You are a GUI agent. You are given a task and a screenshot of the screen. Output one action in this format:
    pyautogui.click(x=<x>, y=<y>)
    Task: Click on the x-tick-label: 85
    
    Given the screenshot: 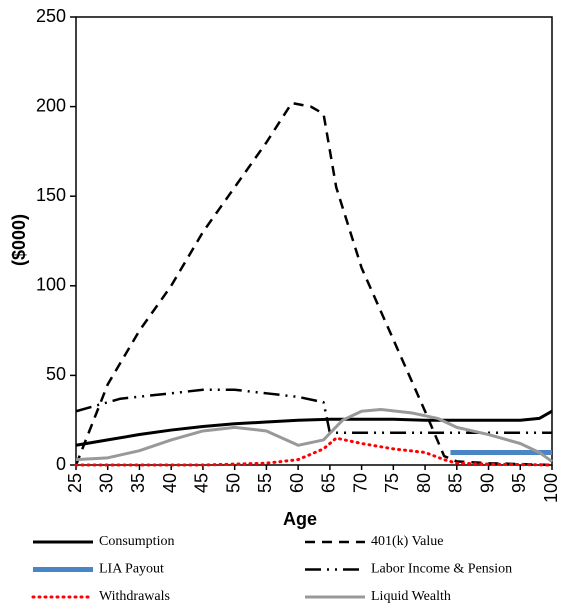 What is the action you would take?
    pyautogui.click(x=456, y=483)
    